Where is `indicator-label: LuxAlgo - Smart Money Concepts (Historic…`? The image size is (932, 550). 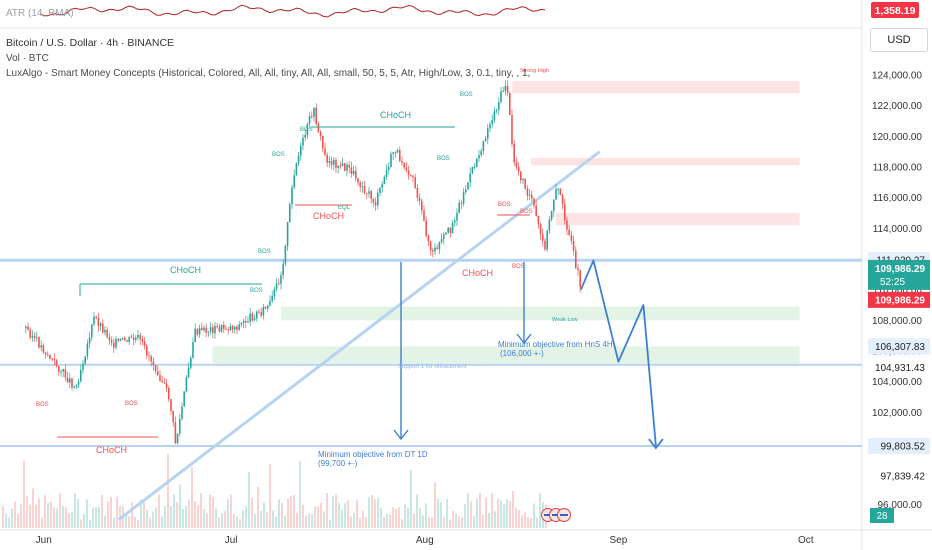
indicator-label: LuxAlgo - Smart Money Concepts (Historic… is located at coordinates (268, 73).